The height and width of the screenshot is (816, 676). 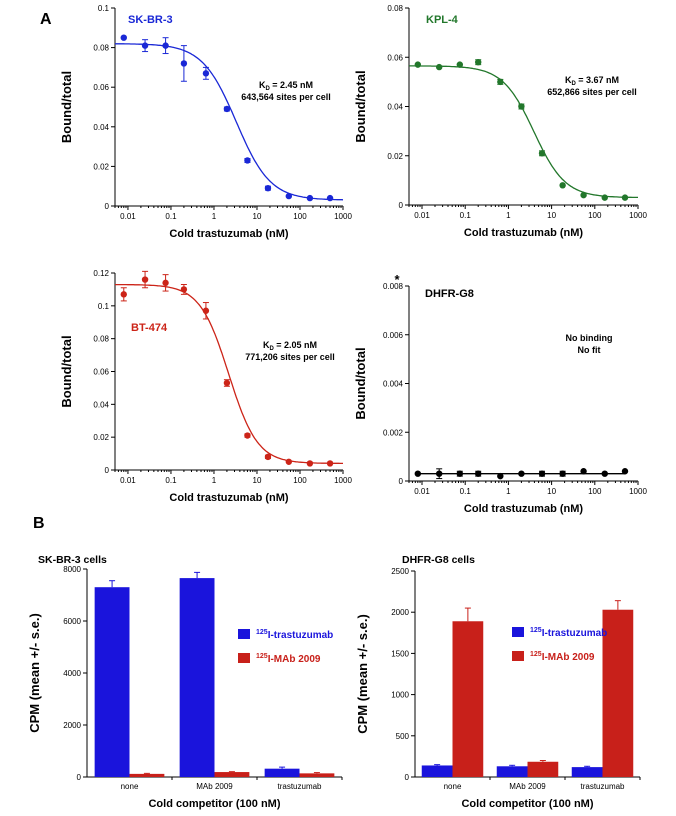 What do you see at coordinates (638, 215) in the screenshot?
I see `chart-2-xtick-label: 1000` at bounding box center [638, 215].